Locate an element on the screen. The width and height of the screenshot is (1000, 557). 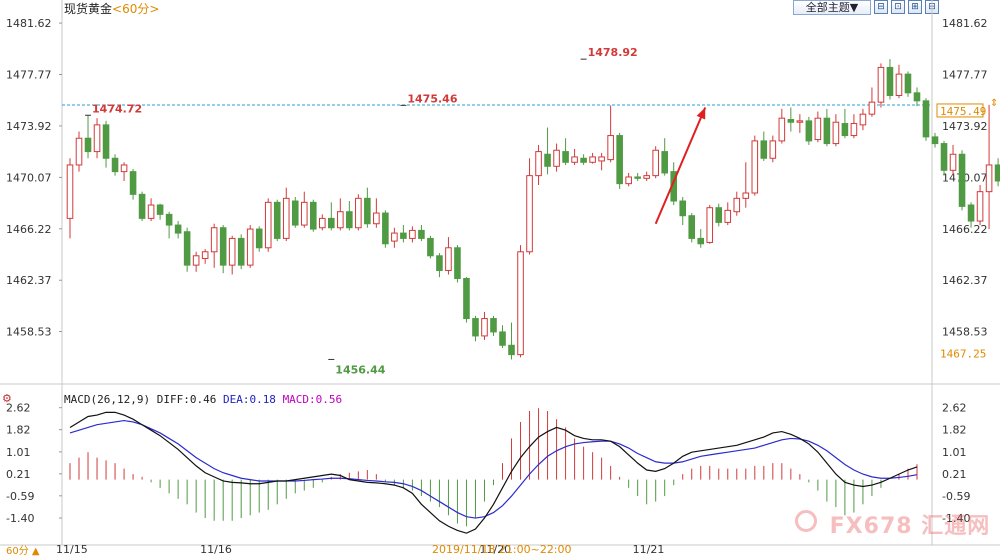
price-tick-right: 1481.62 is located at coordinates (965, 23).